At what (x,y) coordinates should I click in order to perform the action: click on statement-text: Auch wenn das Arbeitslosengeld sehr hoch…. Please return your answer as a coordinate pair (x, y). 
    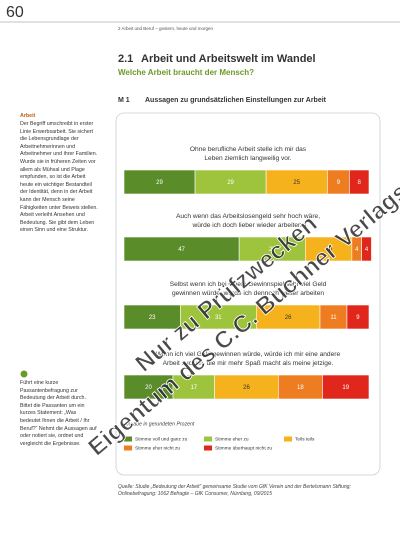
    Looking at the image, I should click on (248, 216).